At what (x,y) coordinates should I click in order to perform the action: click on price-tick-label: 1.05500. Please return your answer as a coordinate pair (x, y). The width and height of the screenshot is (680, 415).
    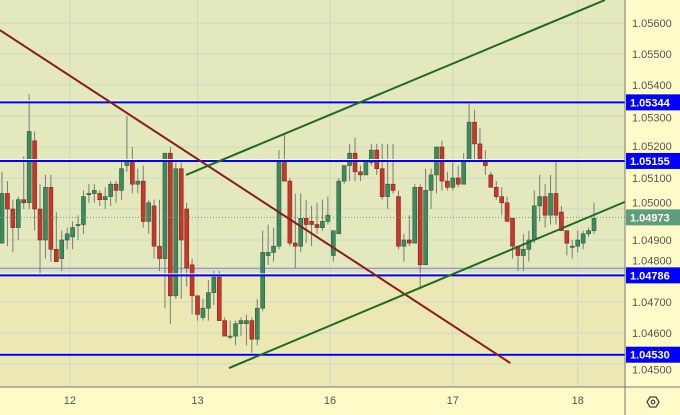
    Looking at the image, I should click on (652, 55).